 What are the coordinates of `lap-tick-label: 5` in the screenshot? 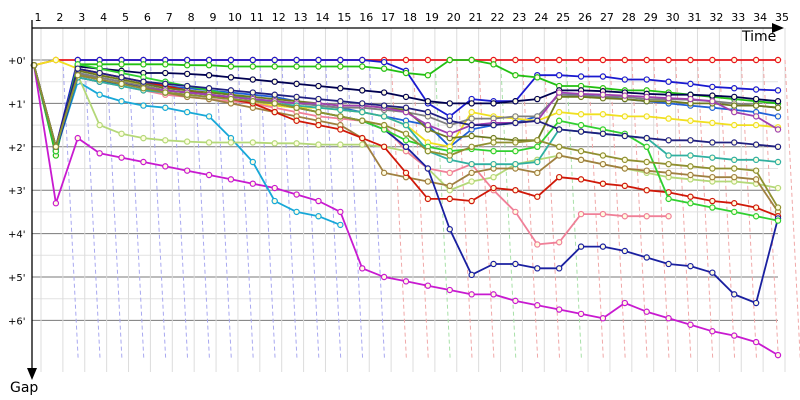 It's located at (125, 17).